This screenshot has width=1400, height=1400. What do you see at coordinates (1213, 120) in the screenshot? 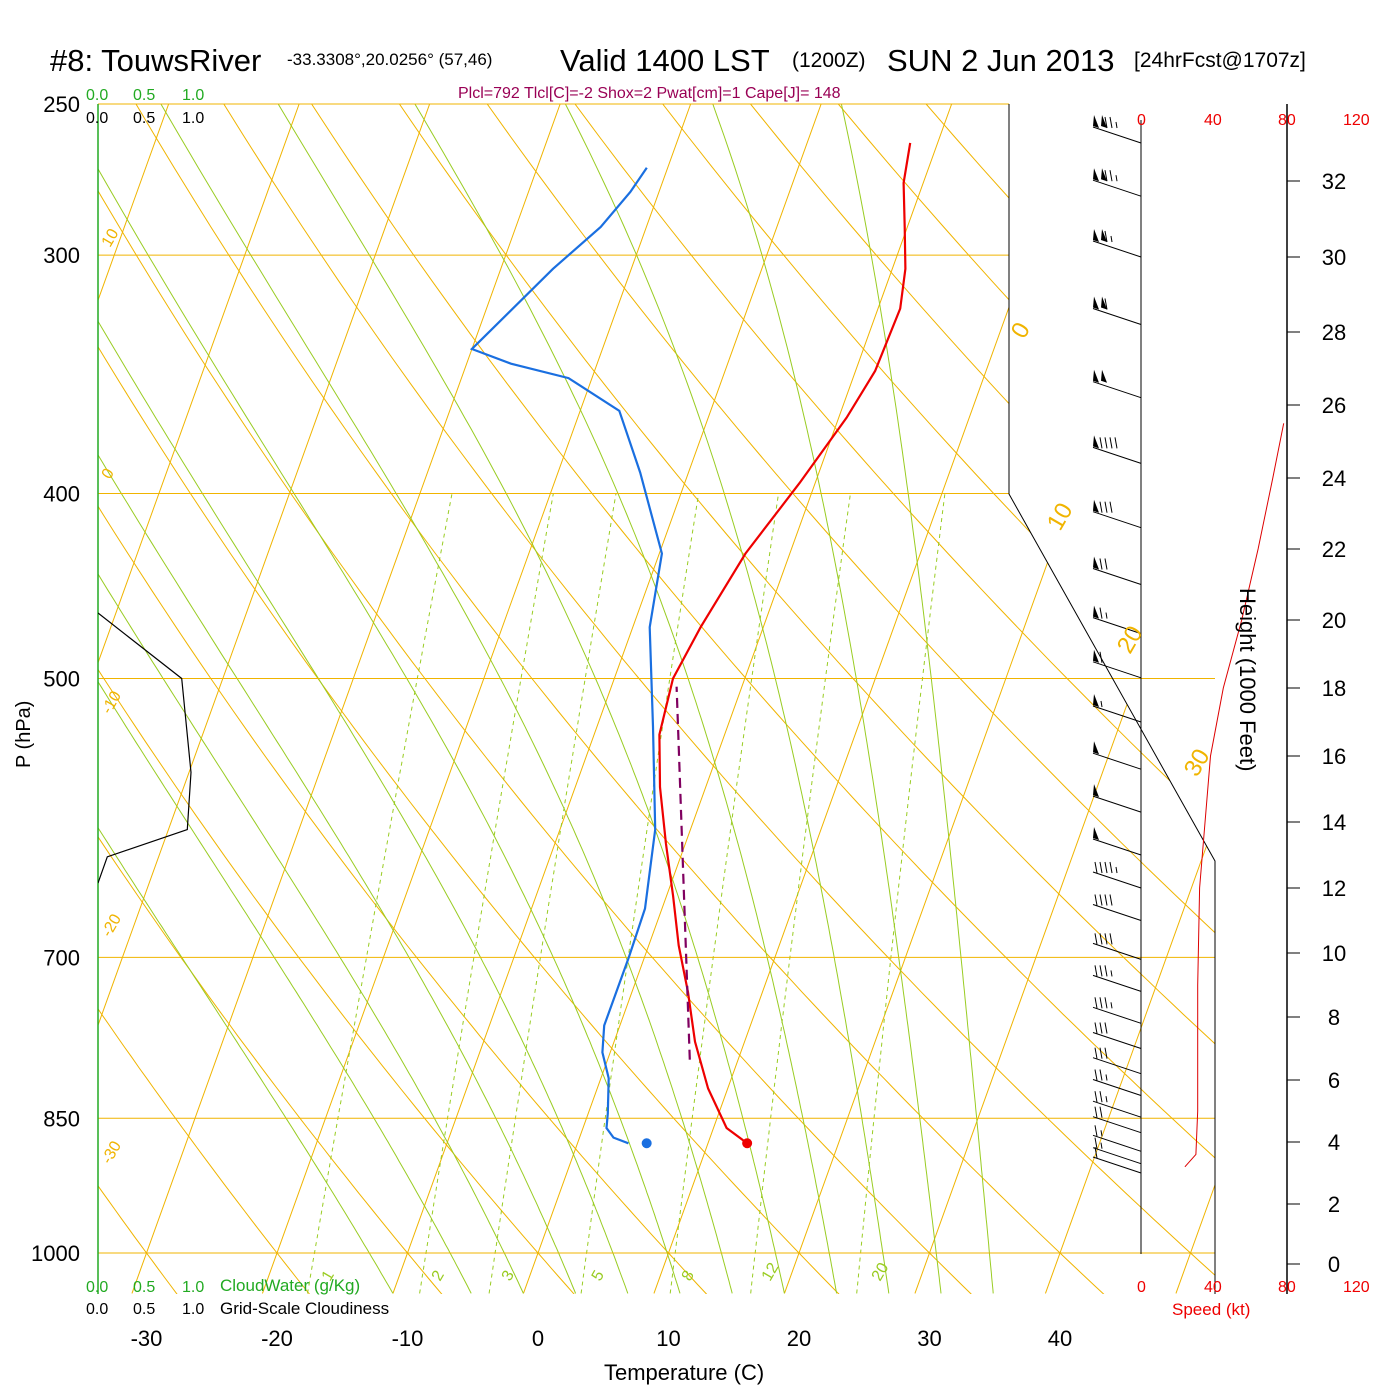
I see `speed-tick-top-1: 40` at bounding box center [1213, 120].